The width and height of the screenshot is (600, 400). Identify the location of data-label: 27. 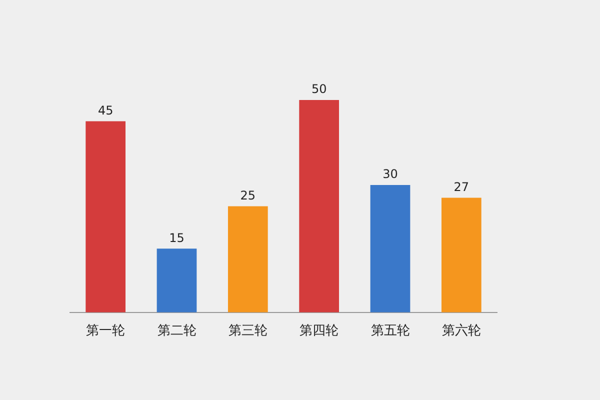
(462, 187).